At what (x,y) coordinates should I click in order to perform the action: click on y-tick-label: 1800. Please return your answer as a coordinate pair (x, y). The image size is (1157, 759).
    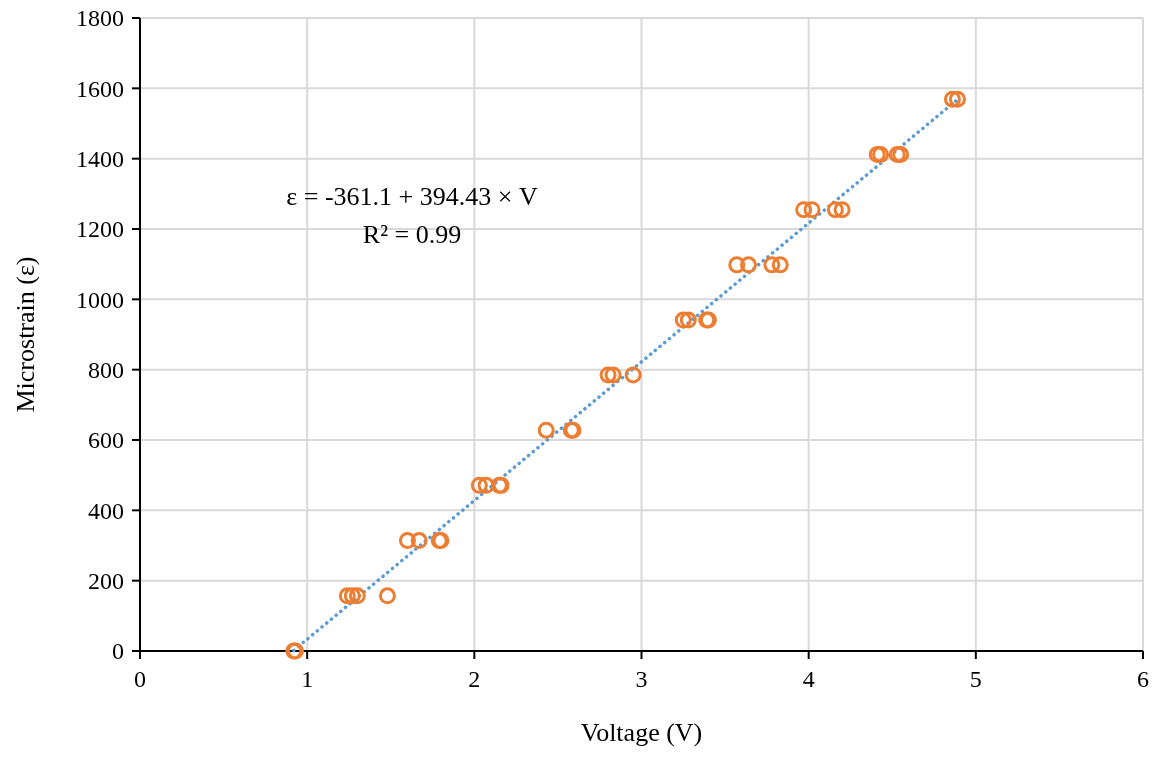
    Looking at the image, I should click on (100, 18).